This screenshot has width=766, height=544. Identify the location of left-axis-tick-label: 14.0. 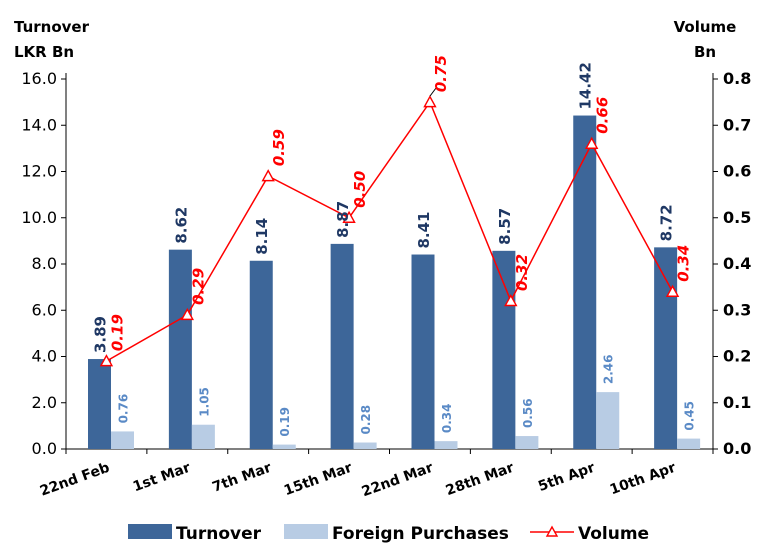
(39, 124).